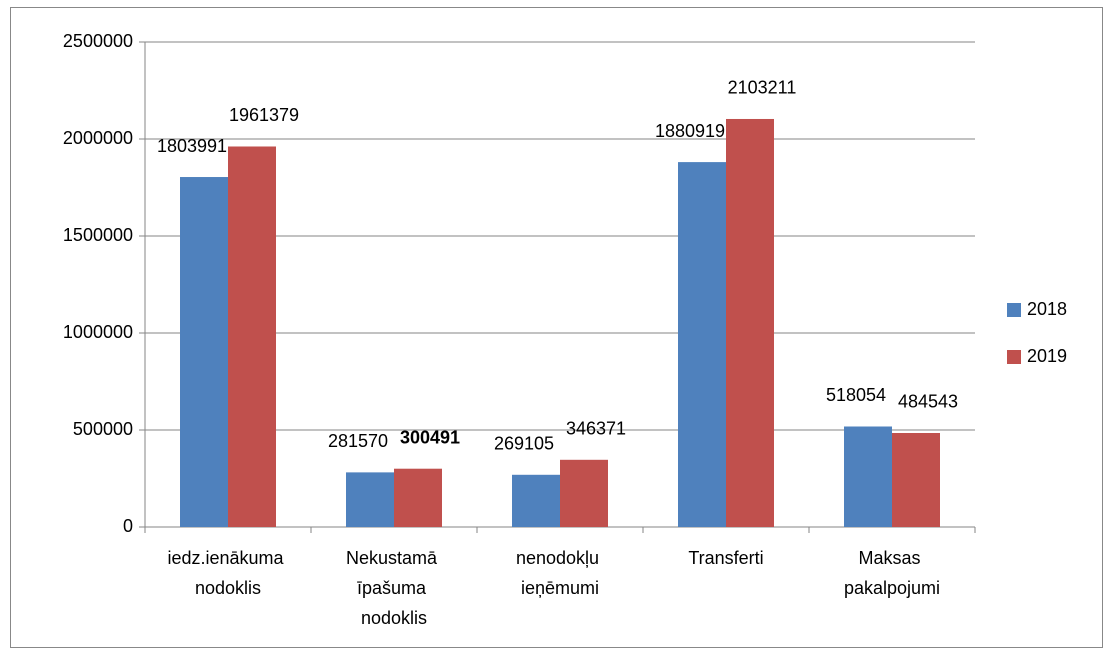  I want to click on data-label: 269105, so click(524, 444).